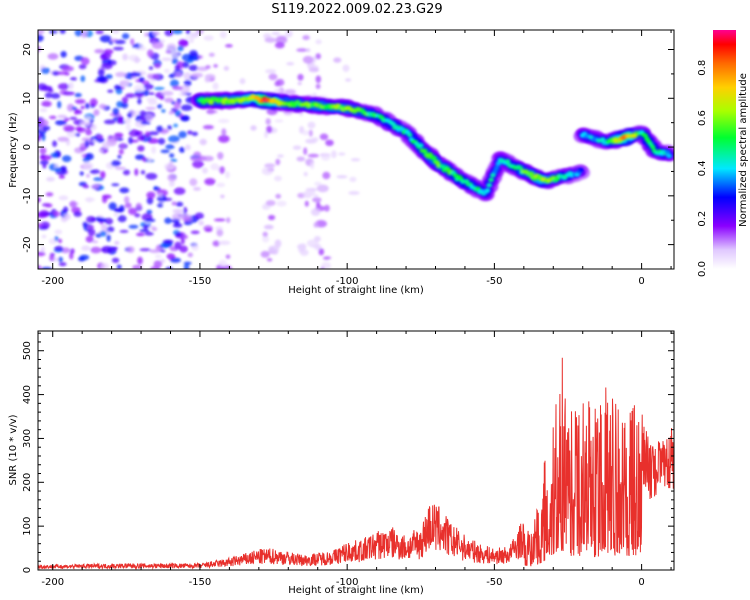 The width and height of the screenshot is (750, 600). I want to click on page-title: S119.2022.009.02.23.G29, so click(357, 9).